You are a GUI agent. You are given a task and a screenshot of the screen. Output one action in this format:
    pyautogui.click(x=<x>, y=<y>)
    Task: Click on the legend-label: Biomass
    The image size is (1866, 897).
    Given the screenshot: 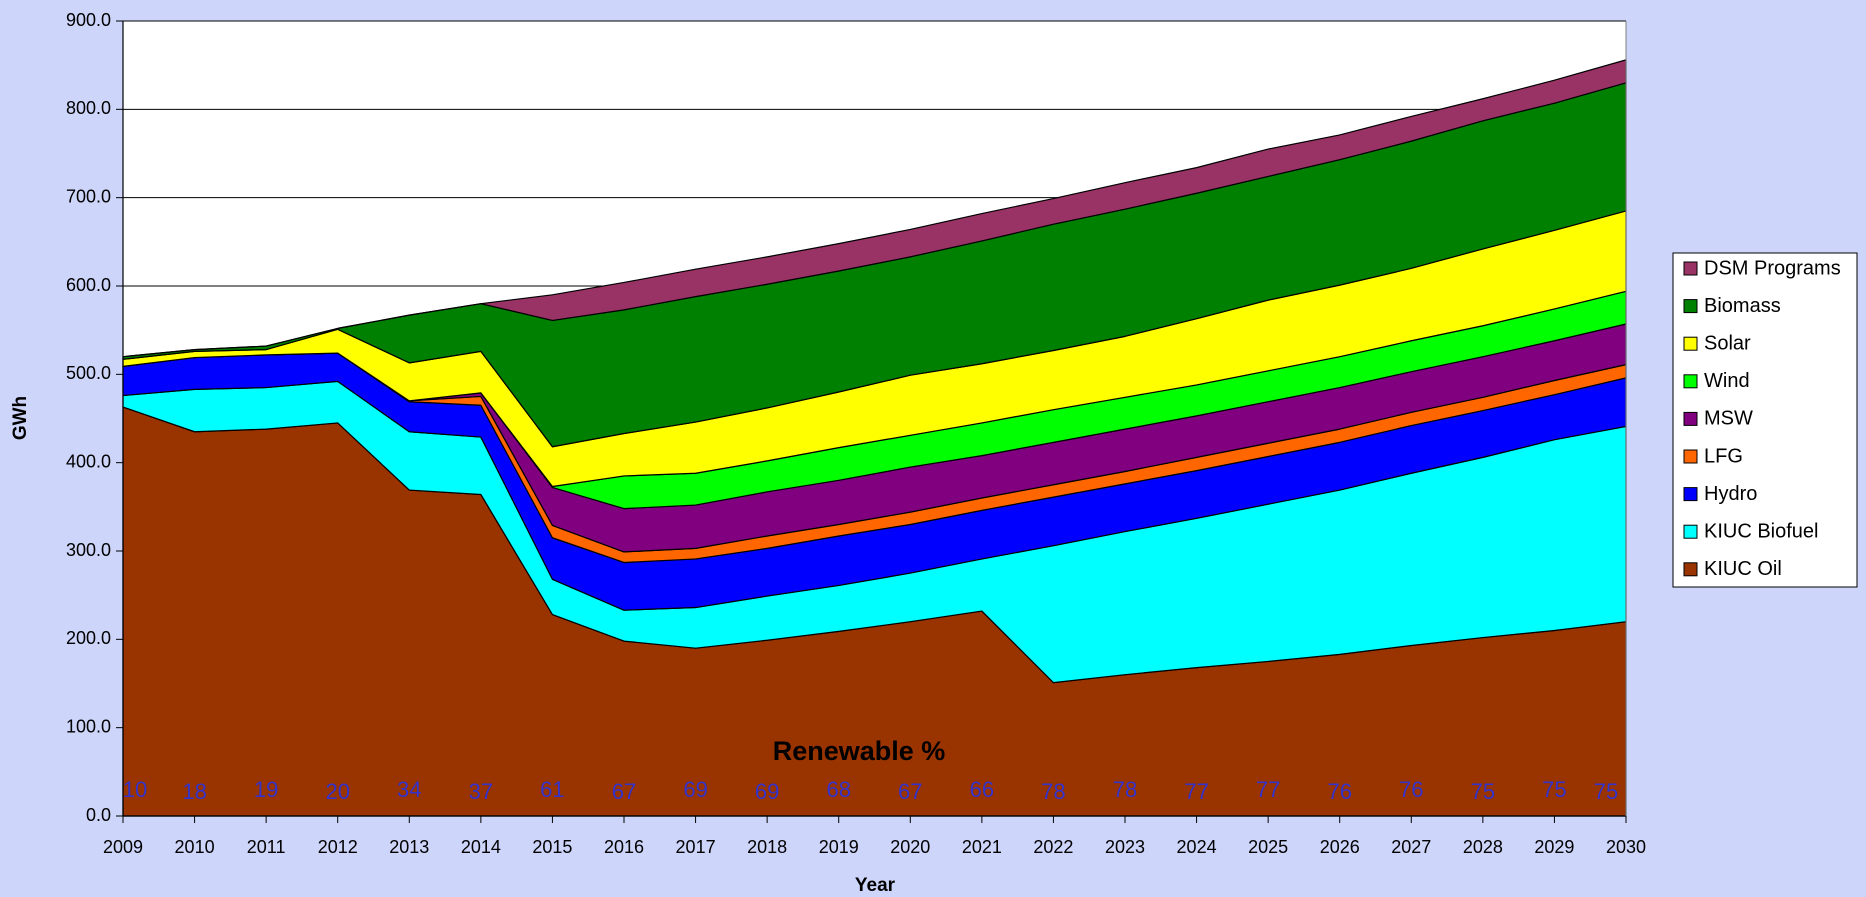 What is the action you would take?
    pyautogui.click(x=1742, y=306)
    